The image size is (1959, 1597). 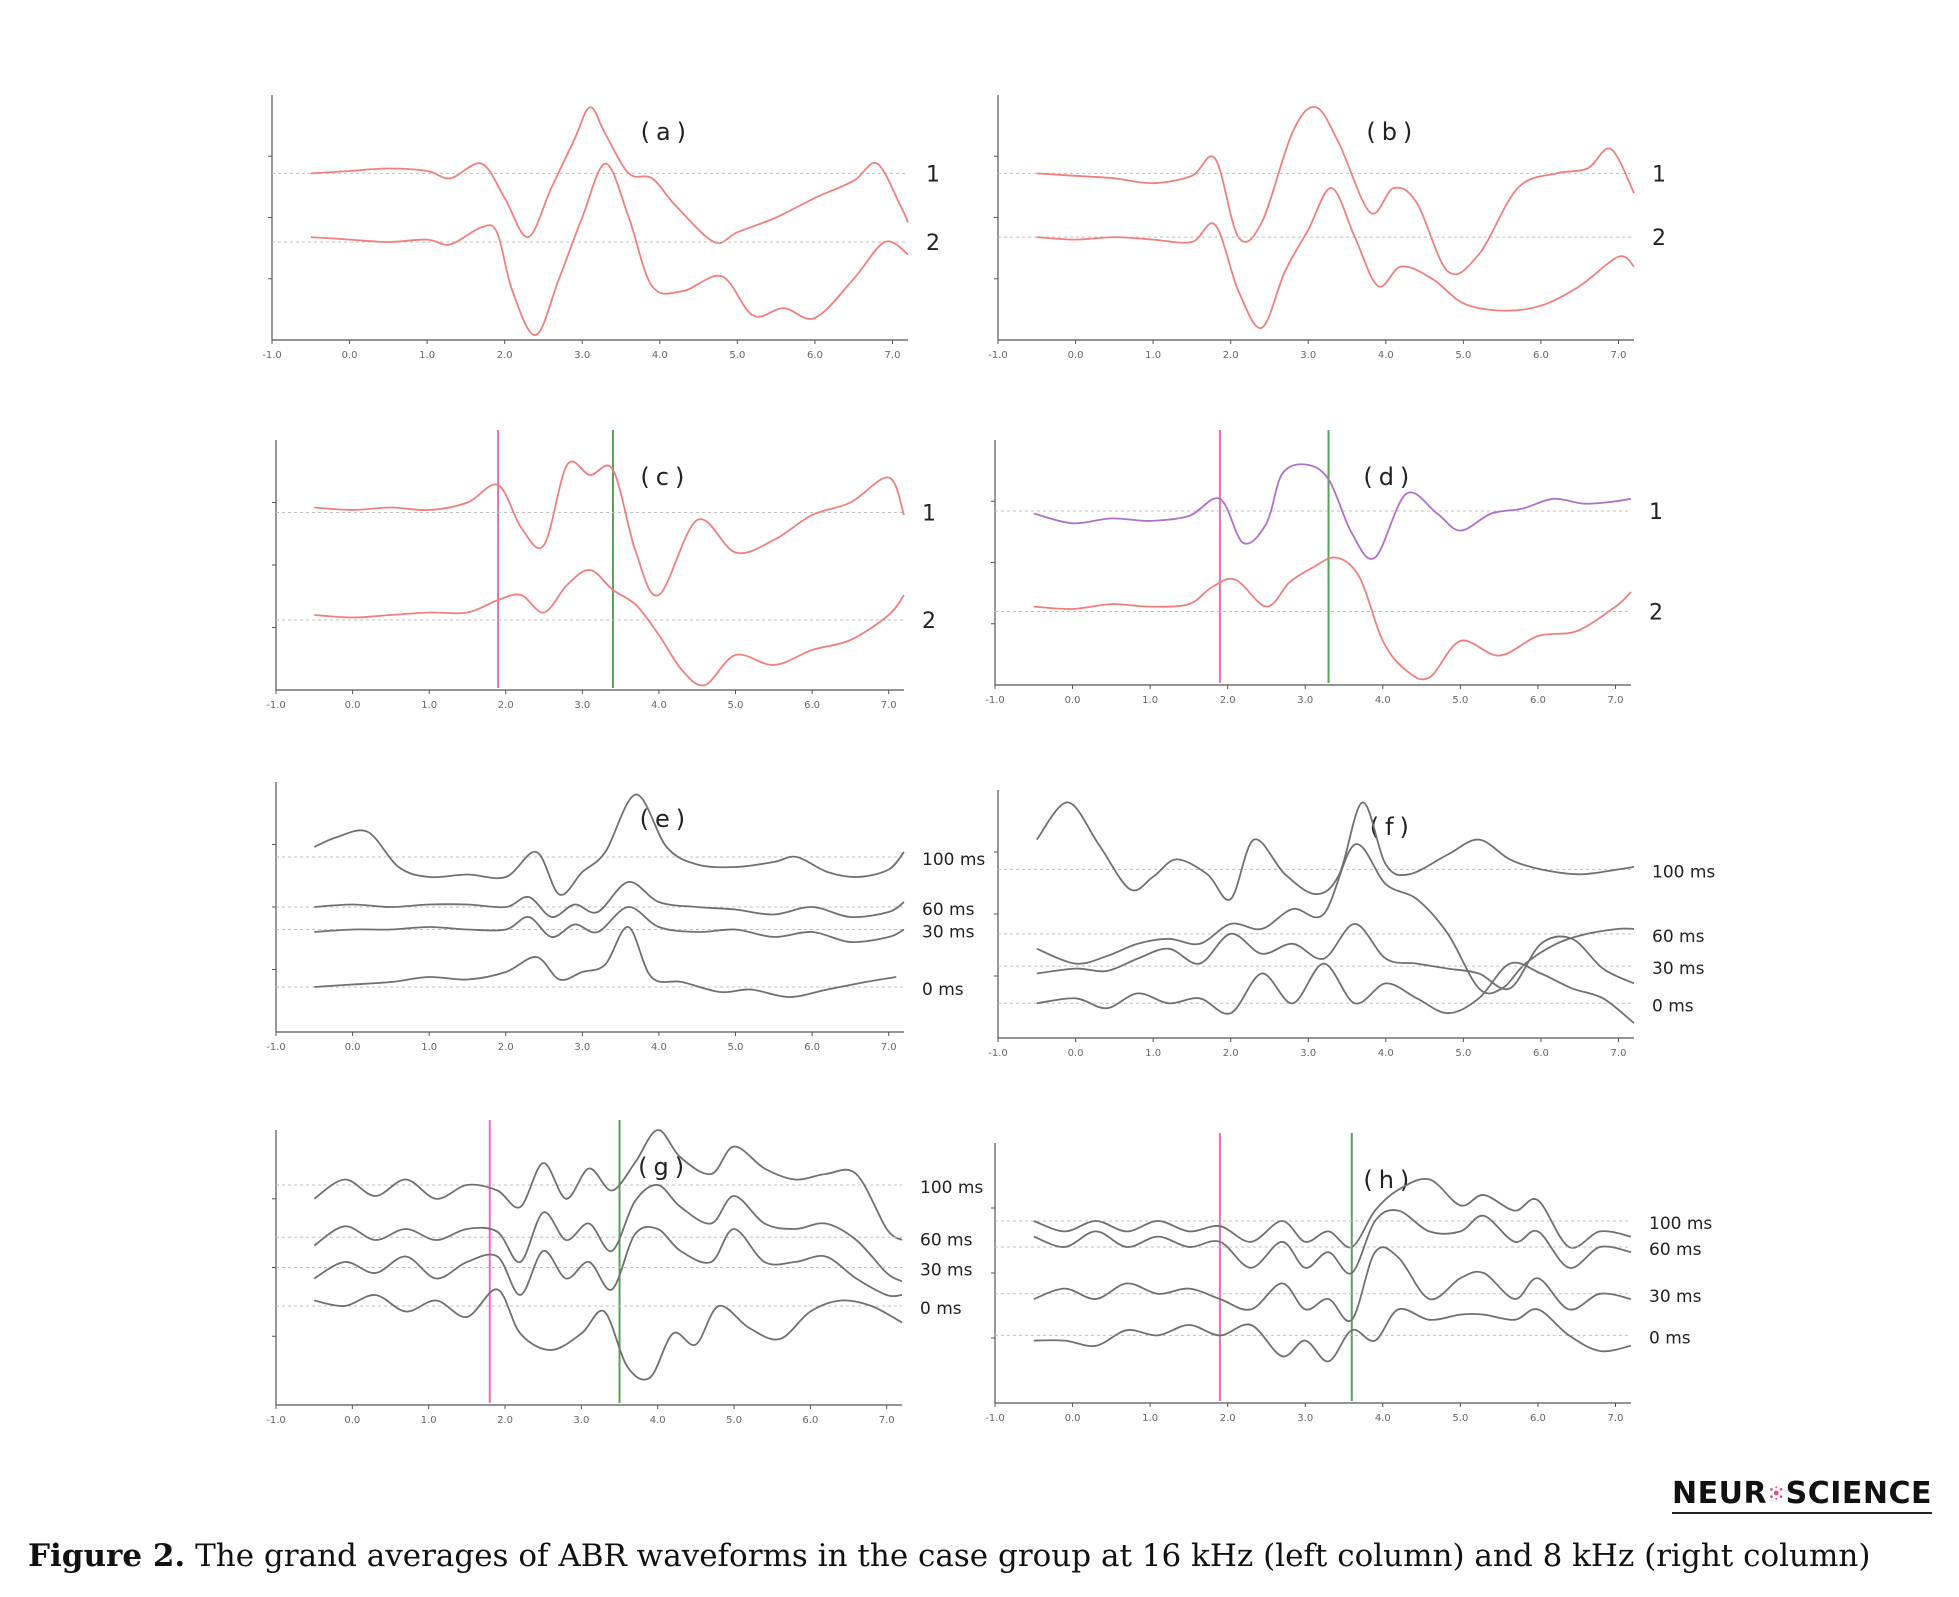 I want to click on brand-right-text: SCIENCE, so click(x=1858, y=1493).